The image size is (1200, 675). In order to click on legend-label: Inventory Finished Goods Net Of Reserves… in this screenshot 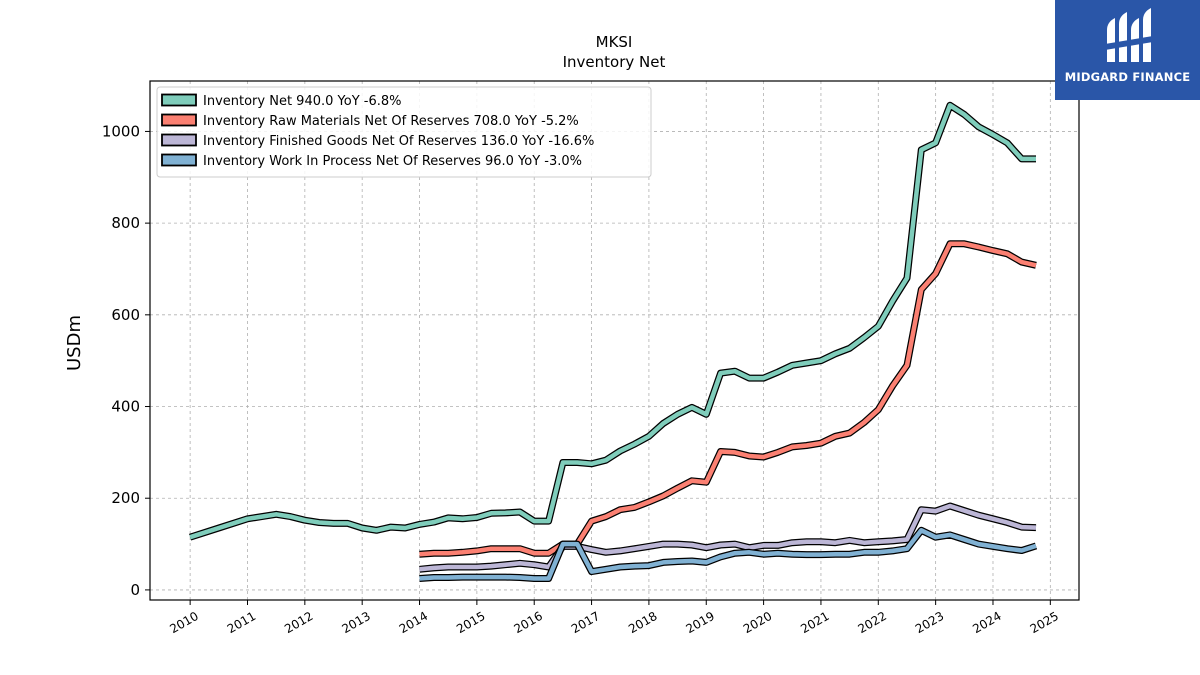, I will do `click(398, 141)`.